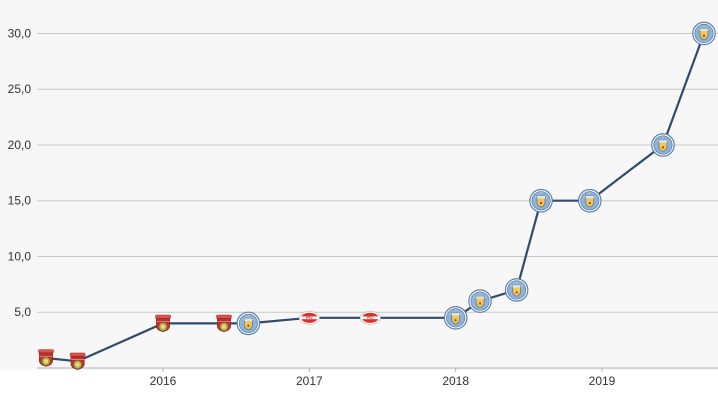  Describe the element at coordinates (20, 89) in the screenshot. I see `y-tick-label: 25,0` at that location.